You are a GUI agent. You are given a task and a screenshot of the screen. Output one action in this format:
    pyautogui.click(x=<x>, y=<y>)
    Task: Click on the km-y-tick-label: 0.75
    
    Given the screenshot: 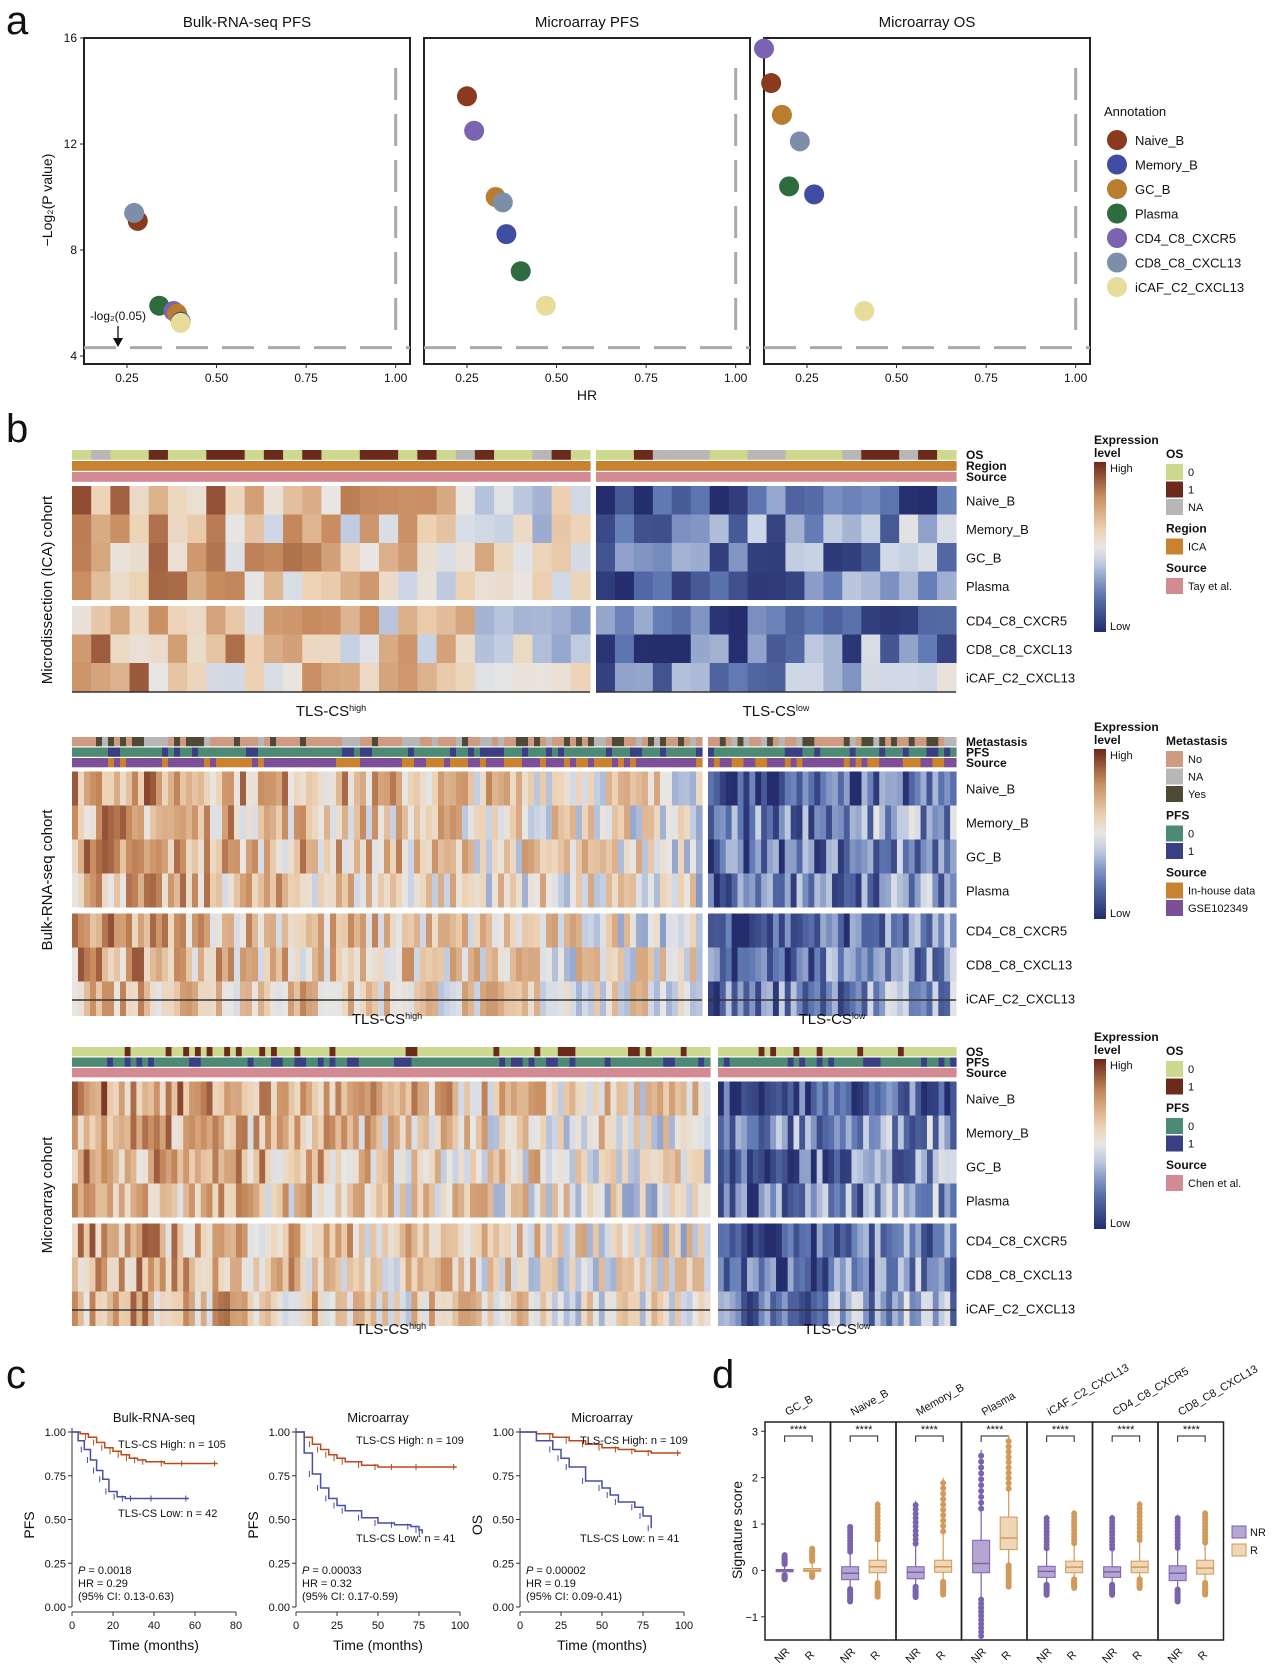 What is the action you would take?
    pyautogui.click(x=55, y=1477)
    